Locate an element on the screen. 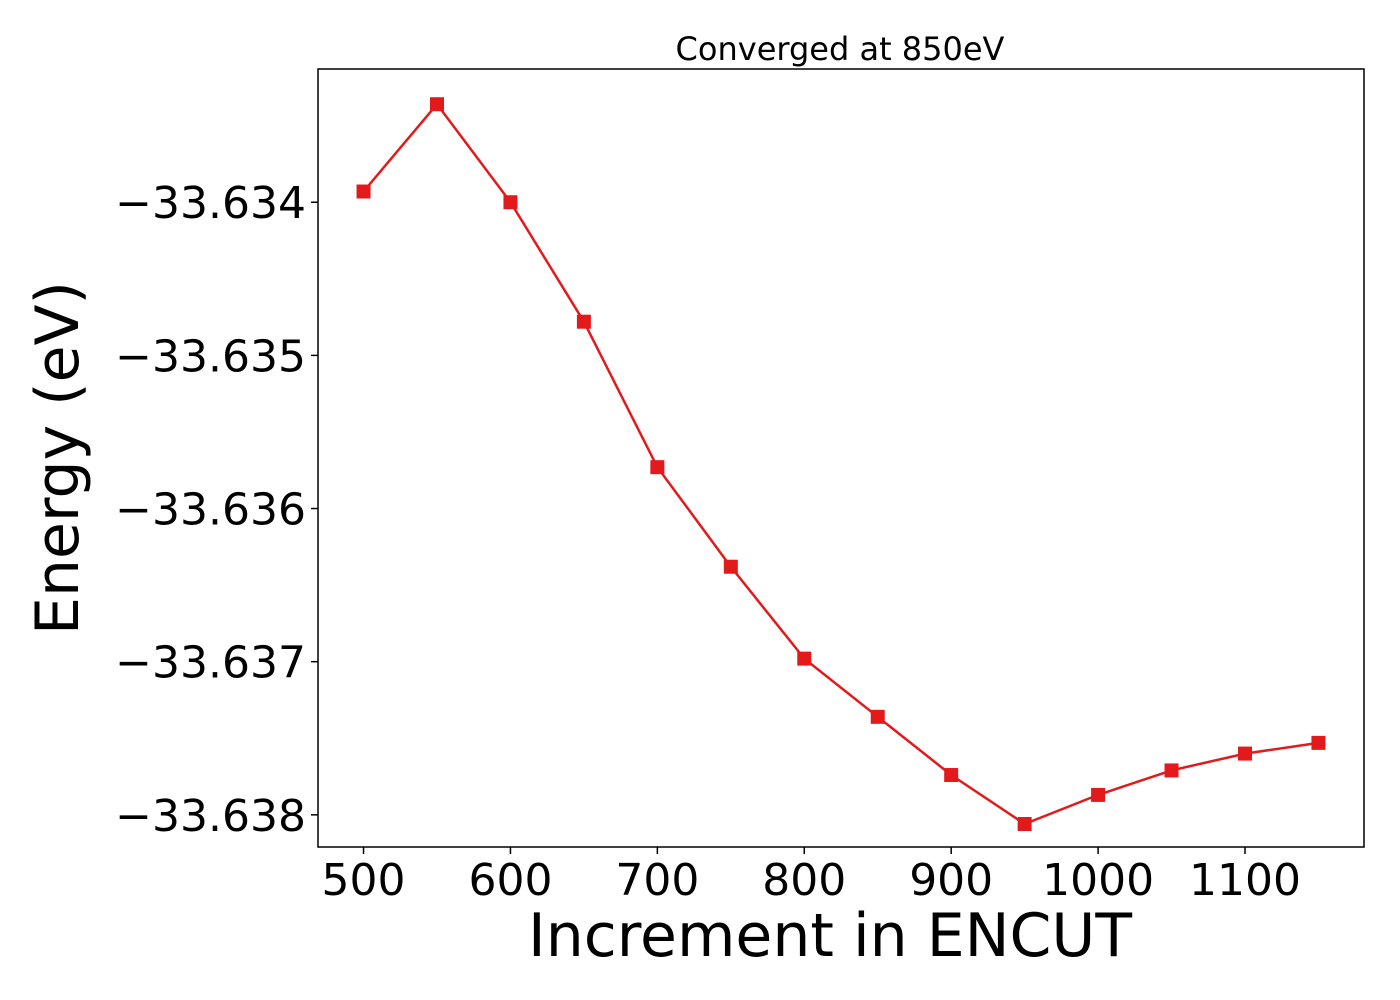 Image resolution: width=1400 pixels, height=1000 pixels. chart-title: Converged at 850eV is located at coordinates (840, 49).